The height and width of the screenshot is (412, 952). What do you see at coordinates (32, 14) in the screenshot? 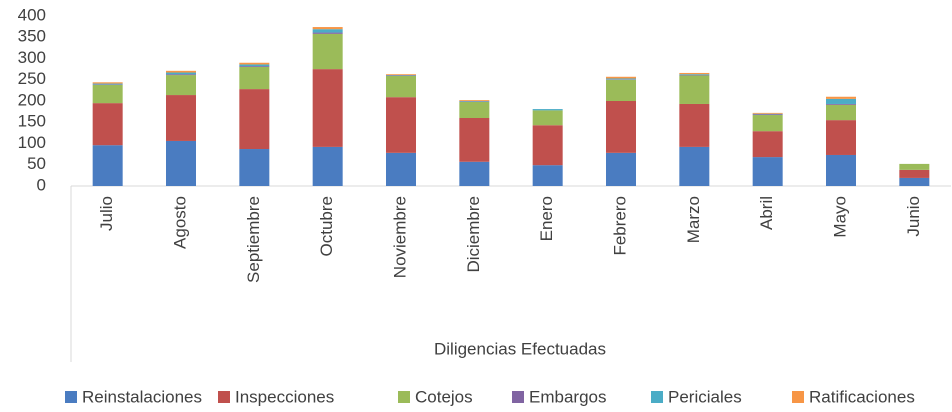
I see `y-tick-label: 400` at bounding box center [32, 14].